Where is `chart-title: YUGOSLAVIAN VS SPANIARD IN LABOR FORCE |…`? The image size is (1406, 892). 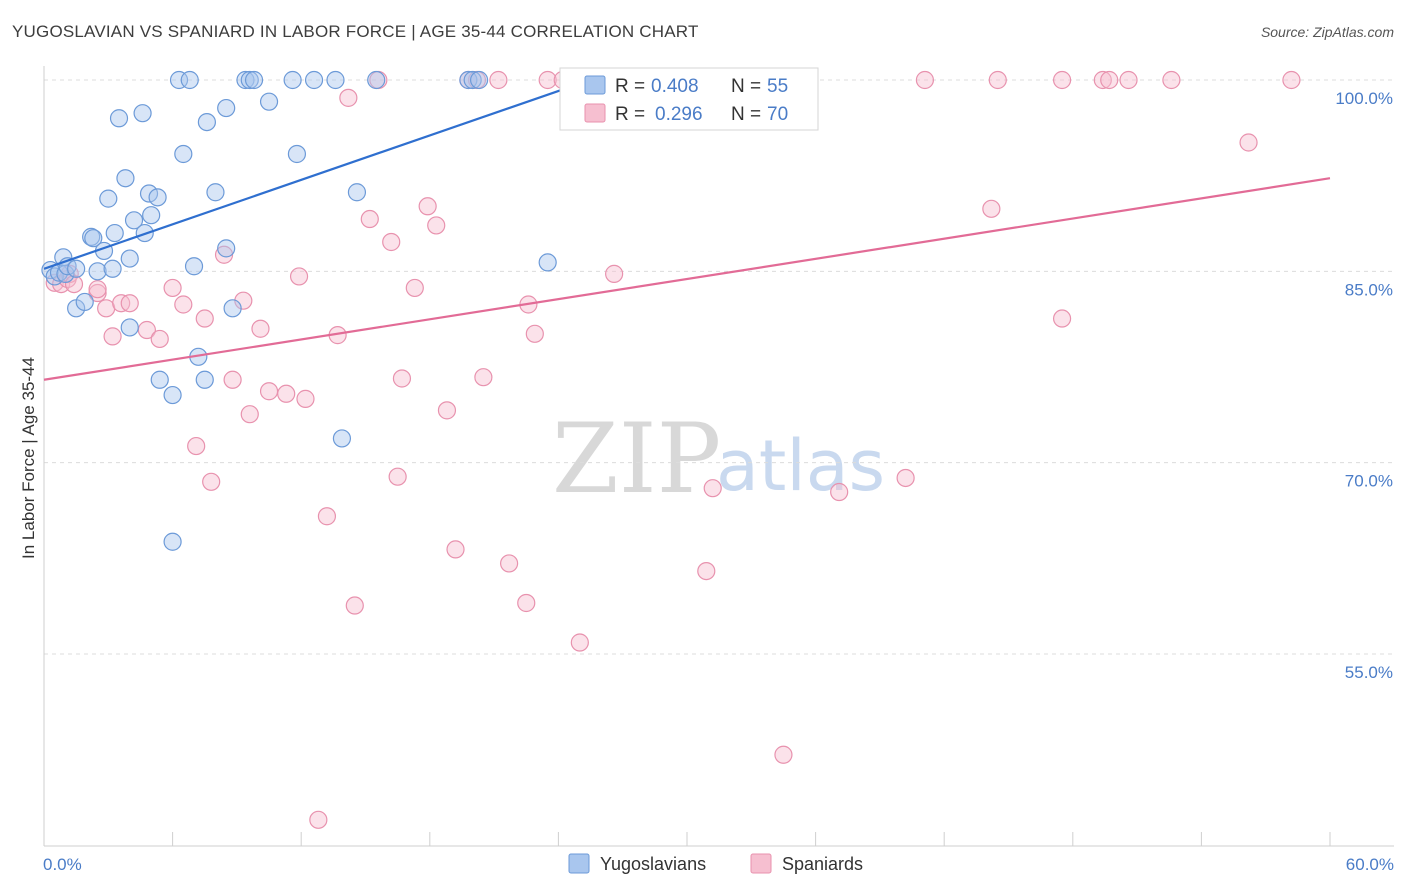
chart-title: YUGOSLAVIAN VS SPANIARD IN LABOR FORCE |… is located at coordinates (355, 31).